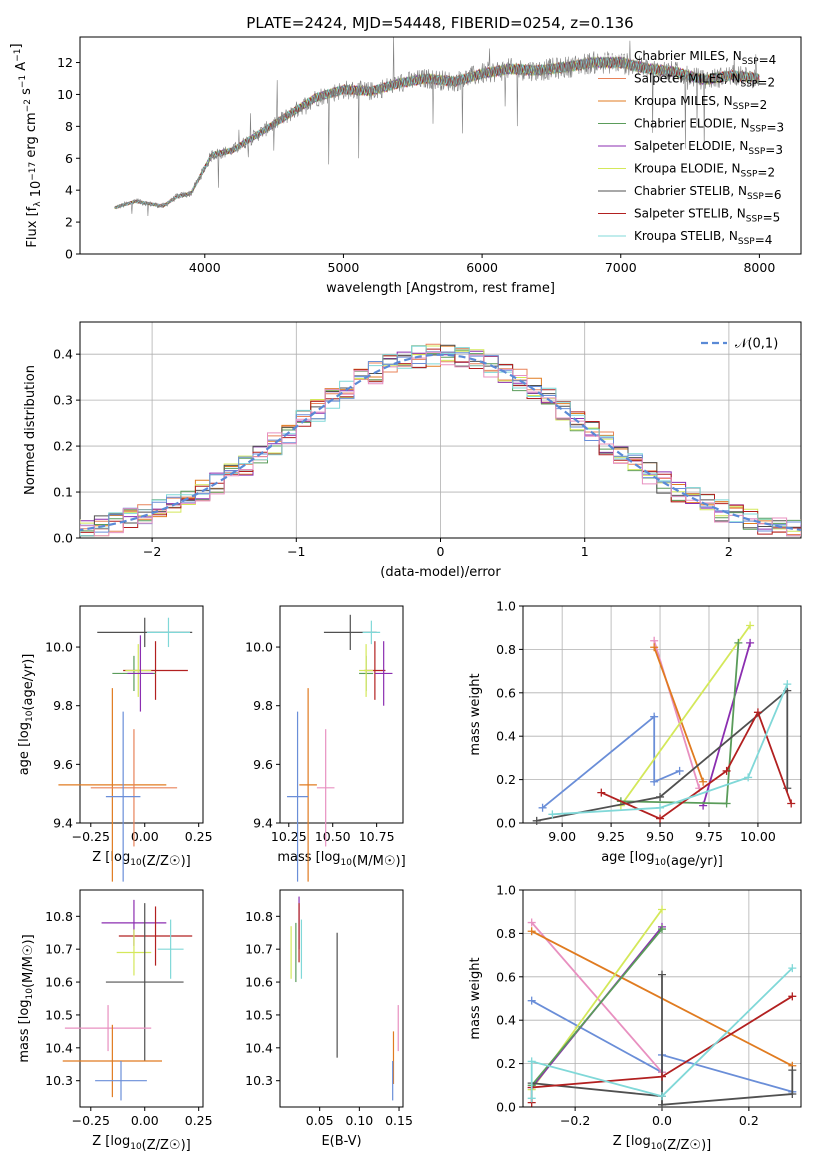 This screenshot has width=819, height=1170. I want to click on y-tick-label: 8, so click(69, 126).